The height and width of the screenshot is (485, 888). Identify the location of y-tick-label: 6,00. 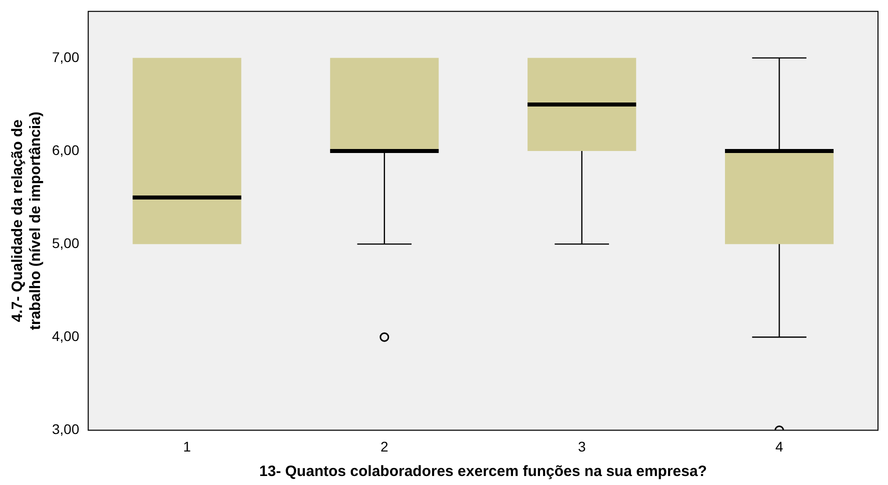
(66, 150).